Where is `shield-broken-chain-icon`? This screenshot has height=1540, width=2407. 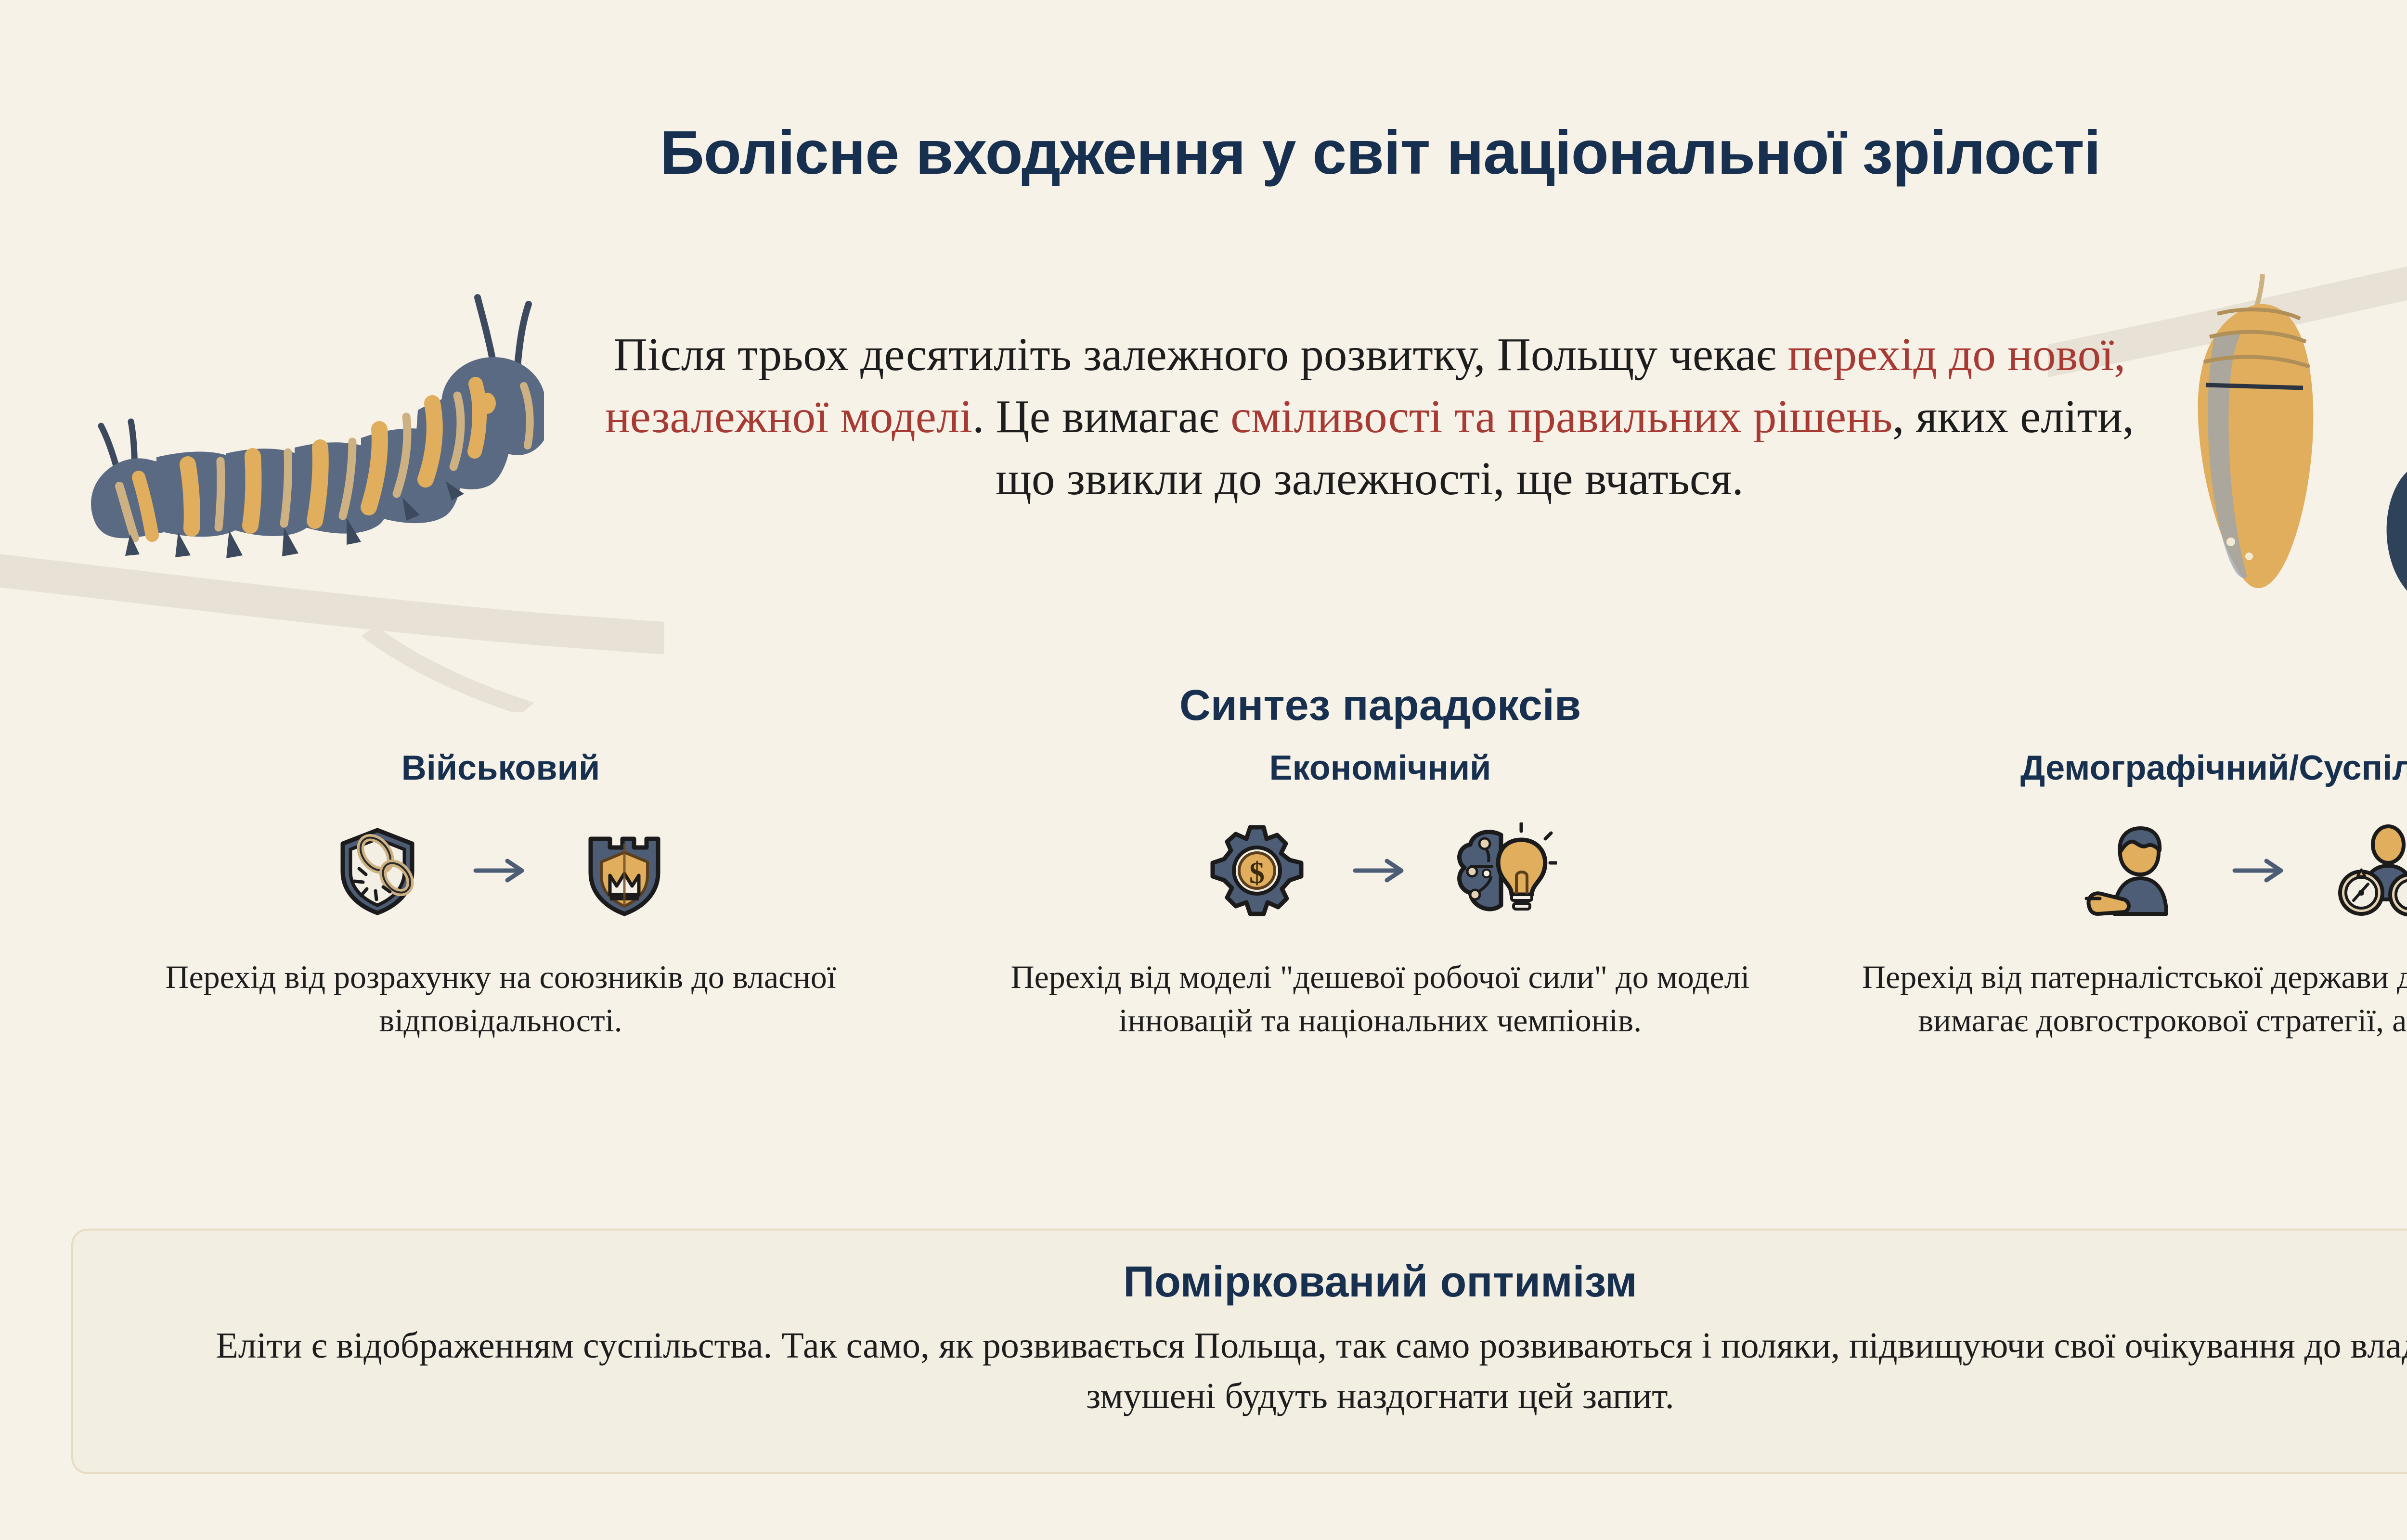
shield-broken-chain-icon is located at coordinates (377, 870).